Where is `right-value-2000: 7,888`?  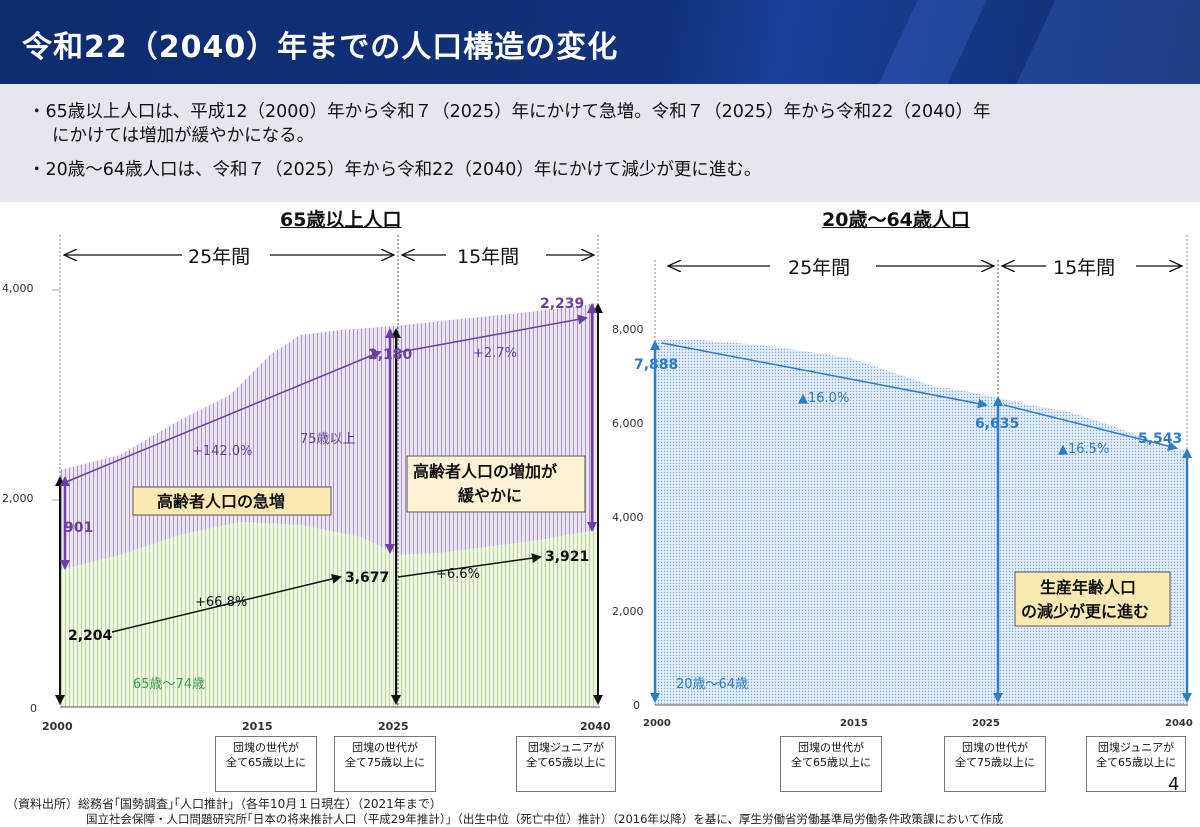 right-value-2000: 7,888 is located at coordinates (656, 365).